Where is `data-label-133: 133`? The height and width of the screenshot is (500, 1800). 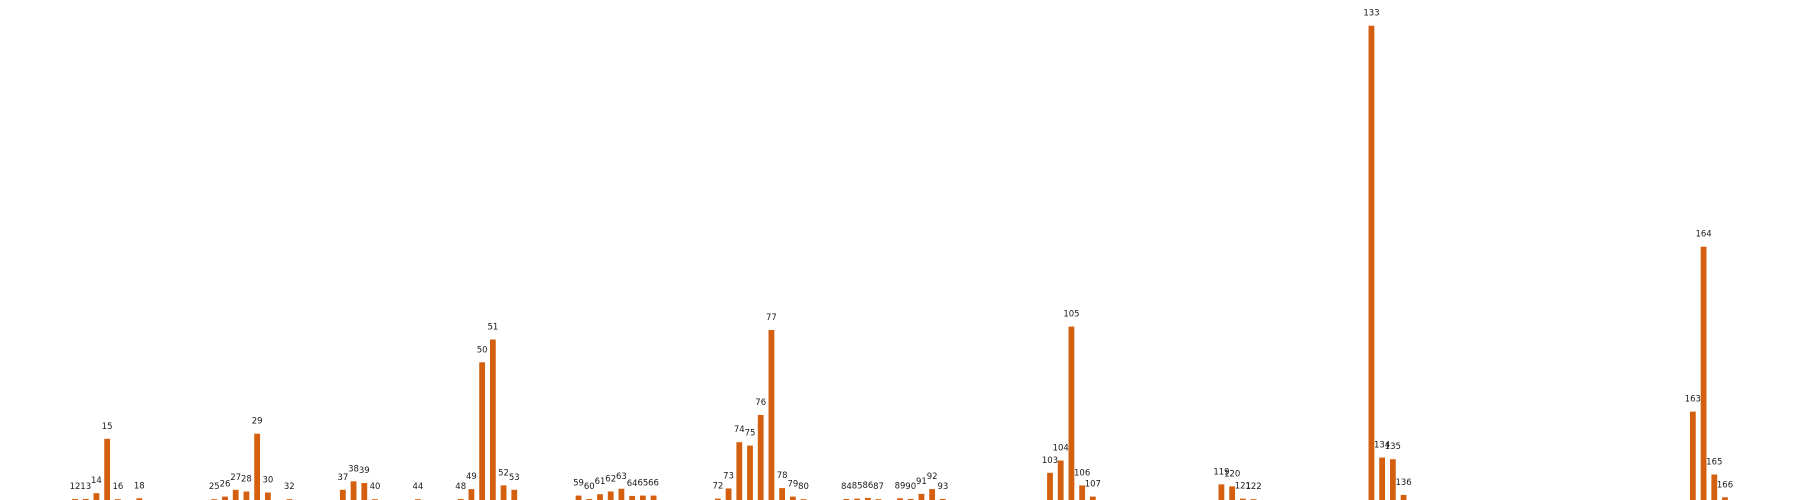 data-label-133: 133 is located at coordinates (1371, 14).